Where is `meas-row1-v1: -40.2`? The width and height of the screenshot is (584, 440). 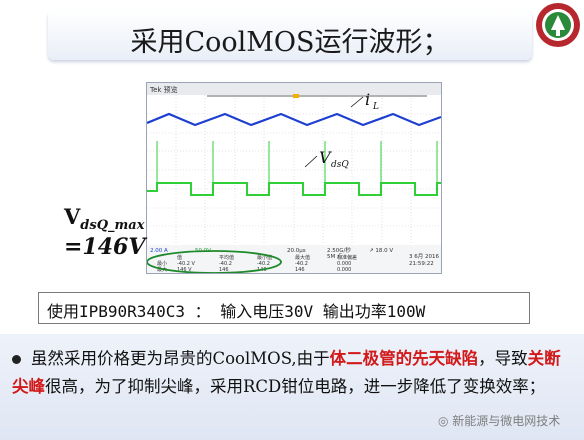 meas-row1-v1: -40.2 is located at coordinates (225, 264).